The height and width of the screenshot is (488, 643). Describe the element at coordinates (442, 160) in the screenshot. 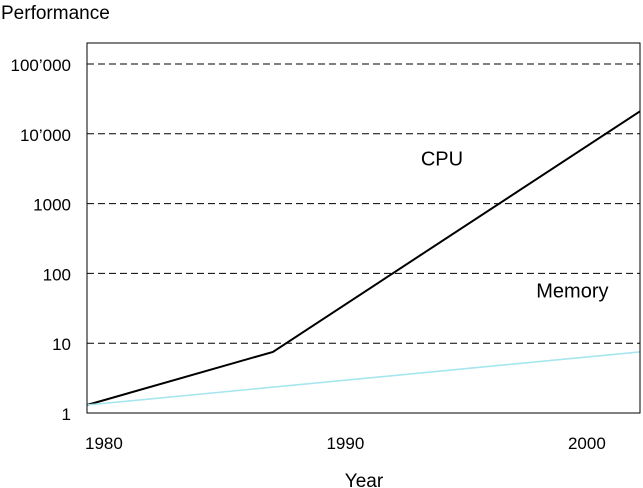

I see `series-label-cpu: CPU` at that location.